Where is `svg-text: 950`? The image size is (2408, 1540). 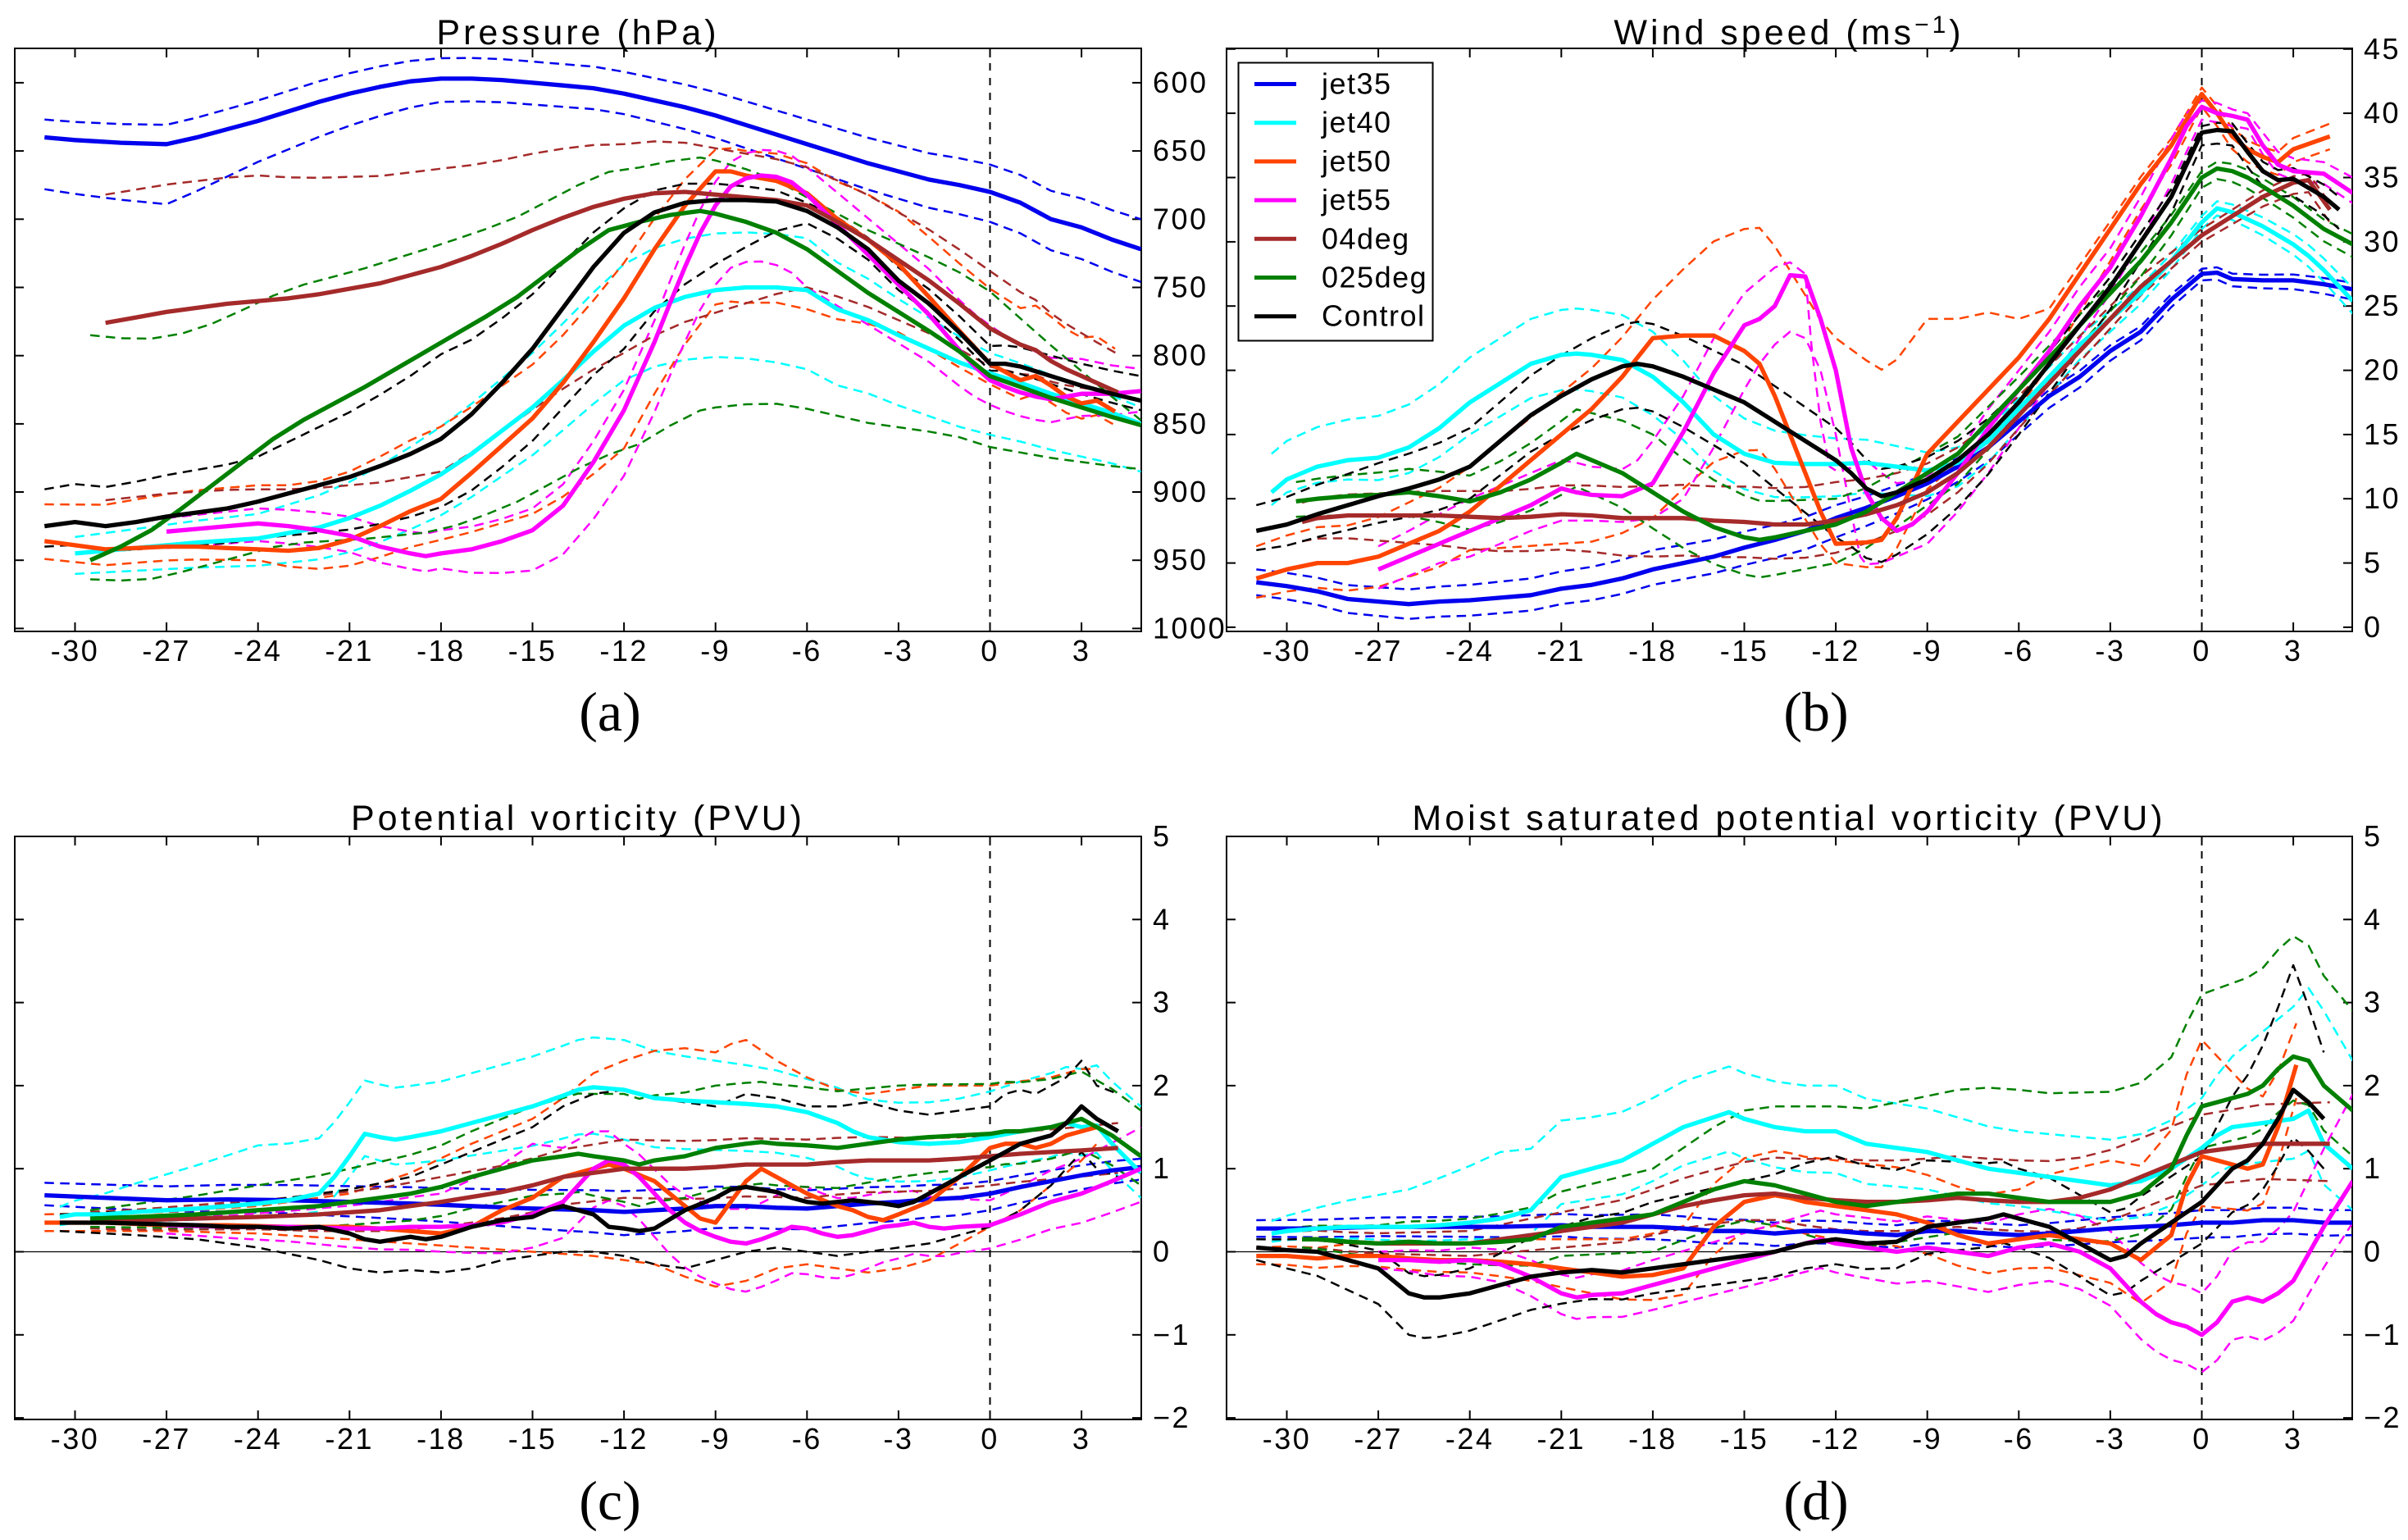
svg-text: 950 is located at coordinates (1181, 559).